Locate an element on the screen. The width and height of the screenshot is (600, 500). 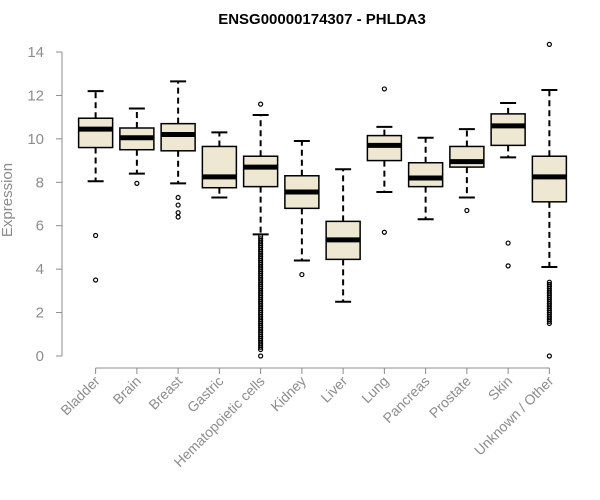
chart-title: ENSG00000174307 - PHLDA3 is located at coordinates (322, 19).